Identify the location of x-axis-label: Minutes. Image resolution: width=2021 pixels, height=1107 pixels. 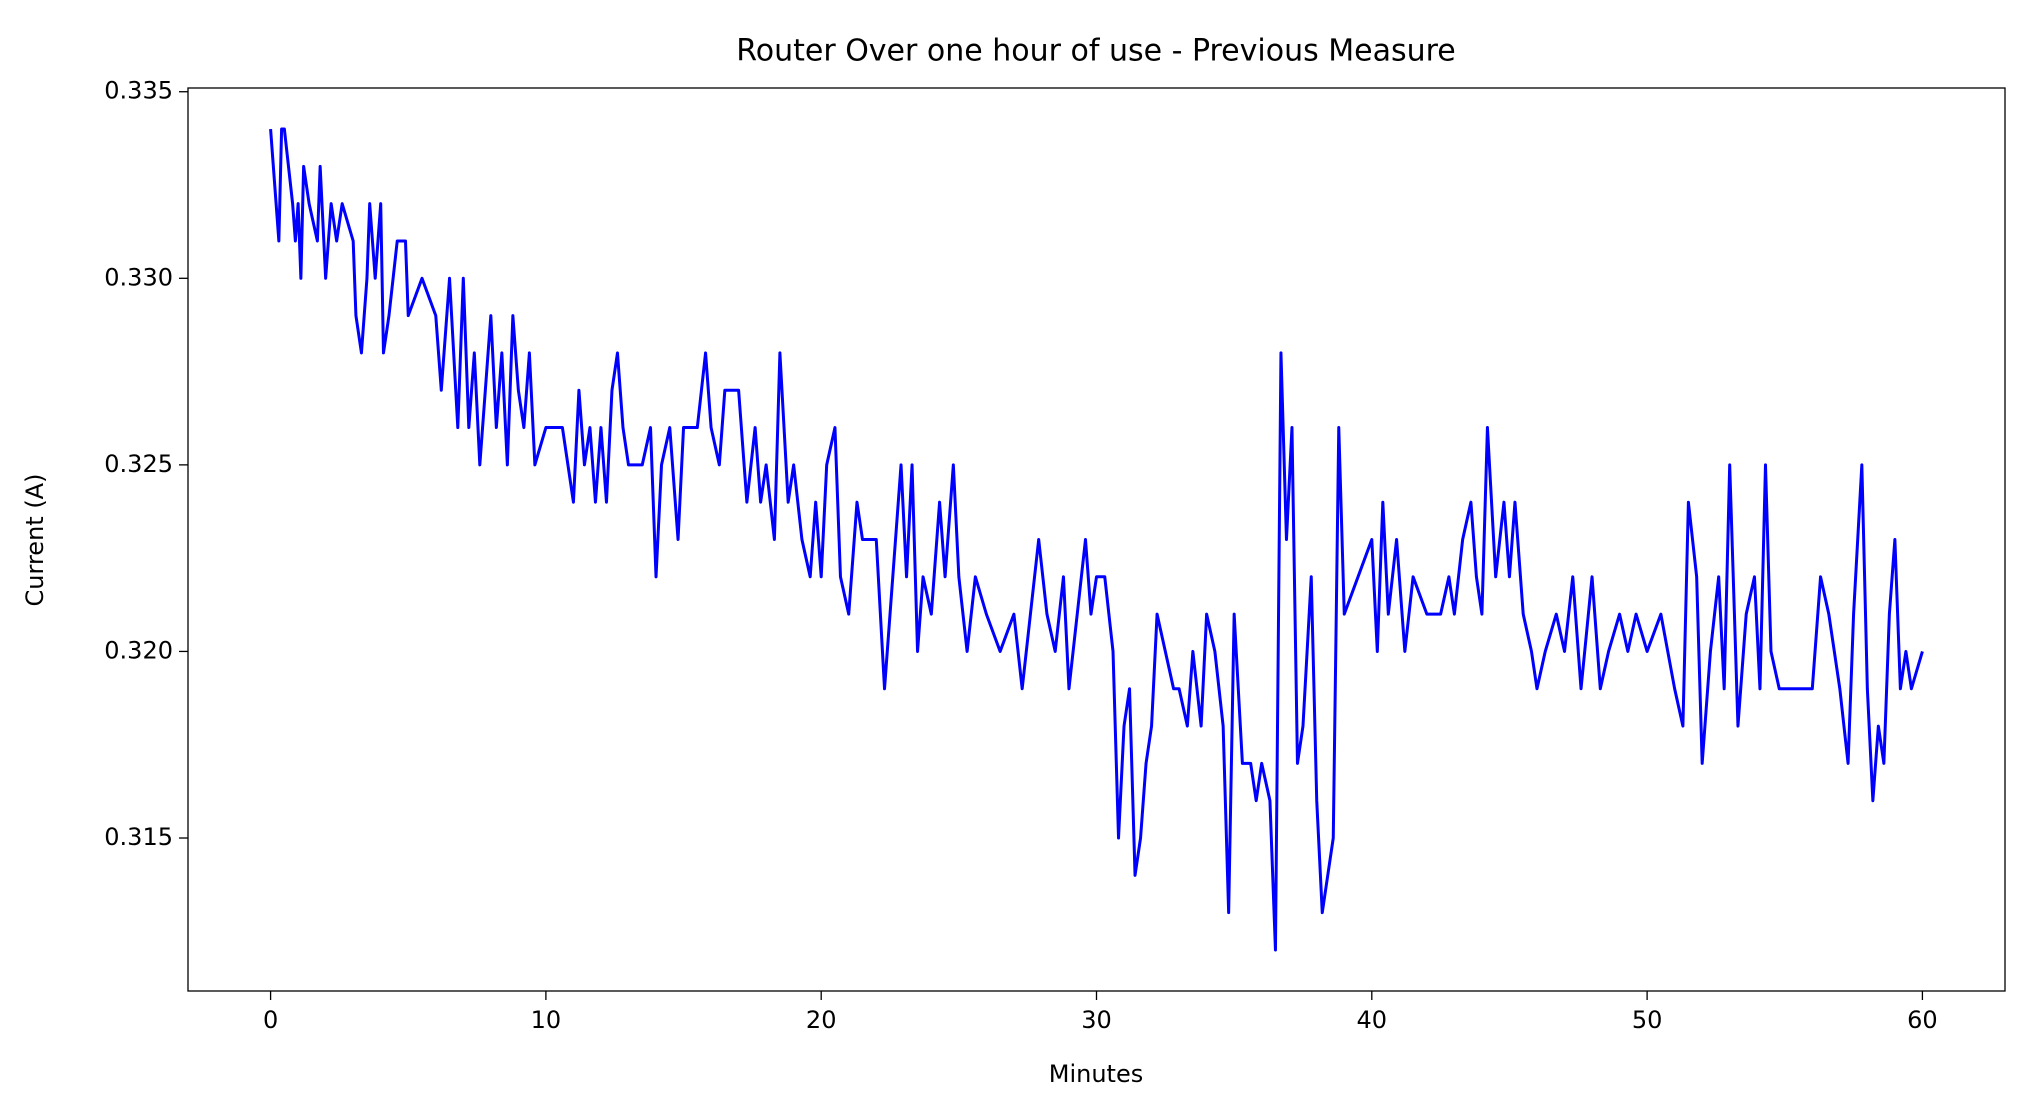
(1096, 1074).